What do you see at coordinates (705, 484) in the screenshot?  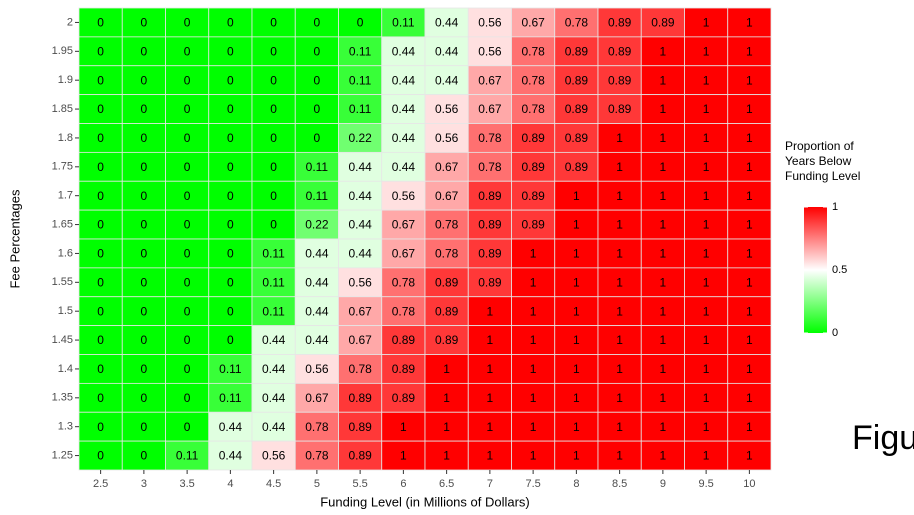 I see `x-tick-label: 9.5` at bounding box center [705, 484].